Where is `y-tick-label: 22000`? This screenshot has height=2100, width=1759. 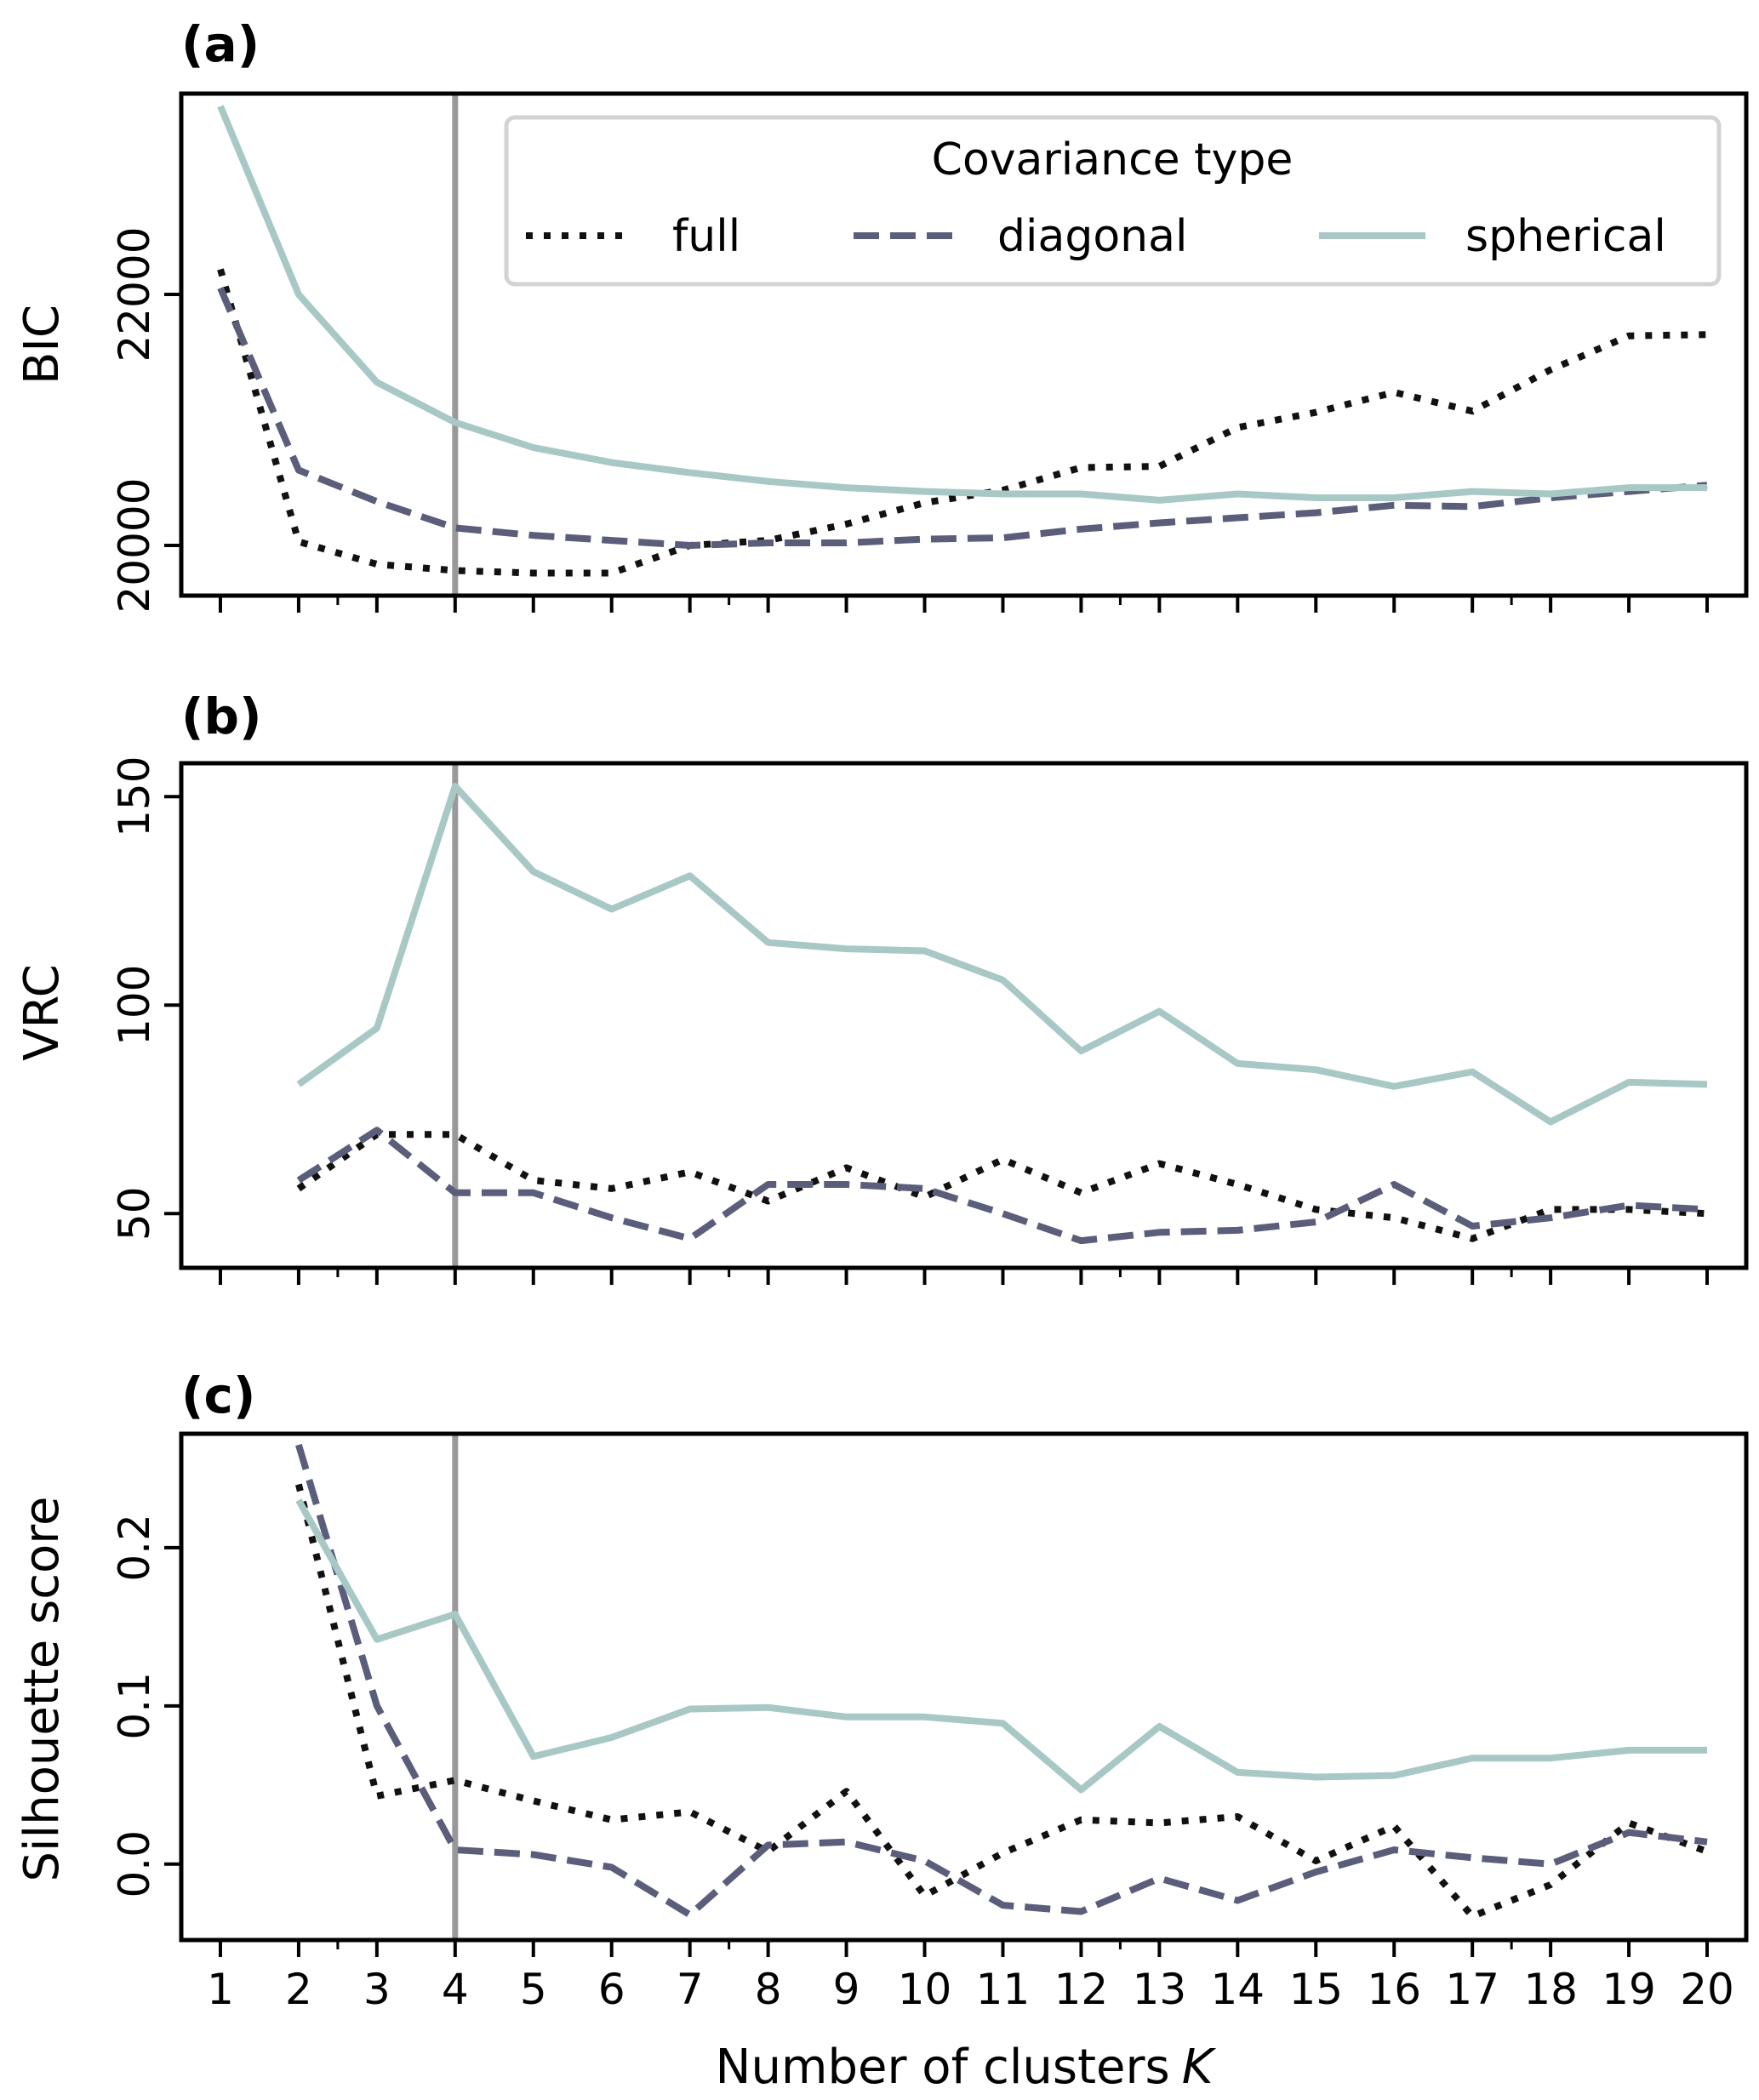 y-tick-label: 22000 is located at coordinates (134, 294).